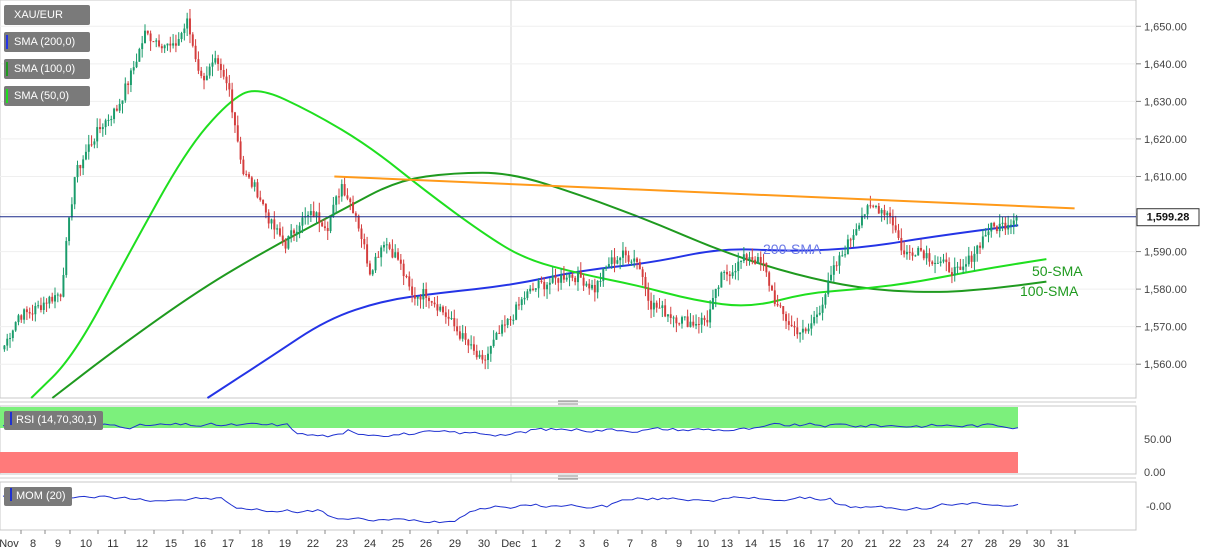 This screenshot has height=555, width=1207. Describe the element at coordinates (342, 544) in the screenshot. I see `x-tick-label: 23` at that location.